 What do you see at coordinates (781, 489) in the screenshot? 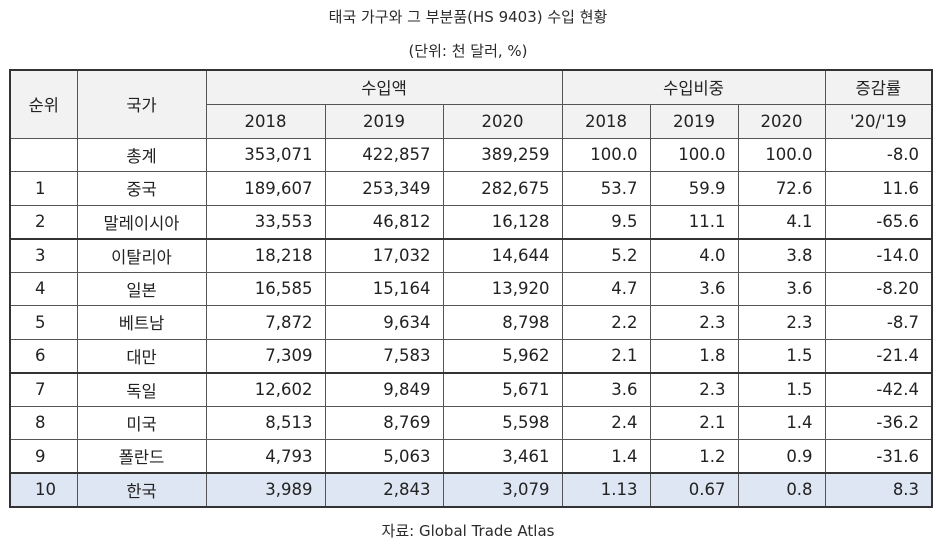
I see `cell-share: 0.8` at bounding box center [781, 489].